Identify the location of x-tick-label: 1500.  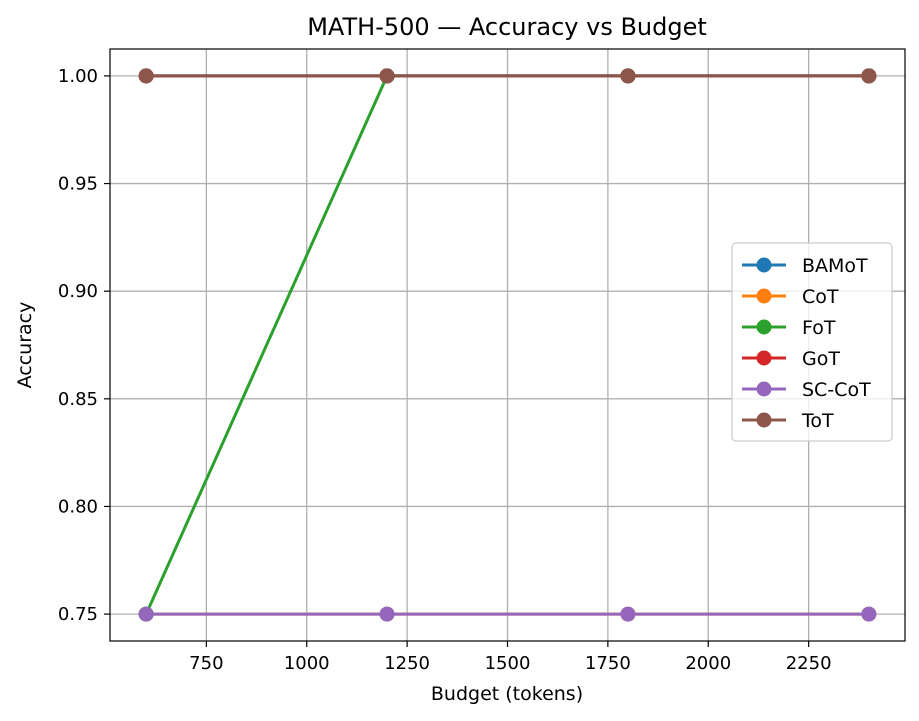
(508, 663).